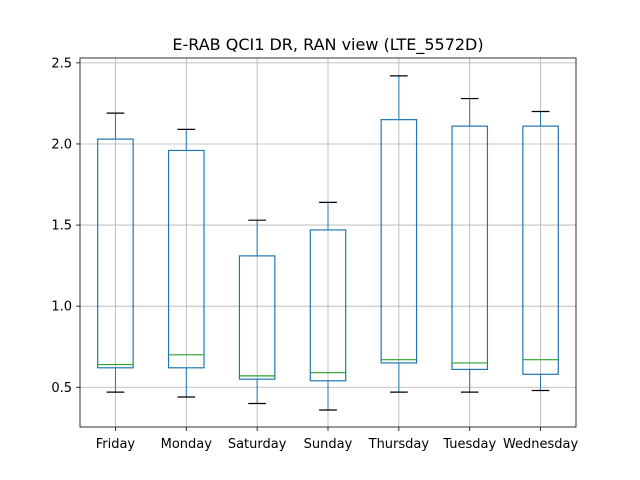 The image size is (640, 480). Describe the element at coordinates (61, 226) in the screenshot. I see `y-tick-label: 1.5` at that location.